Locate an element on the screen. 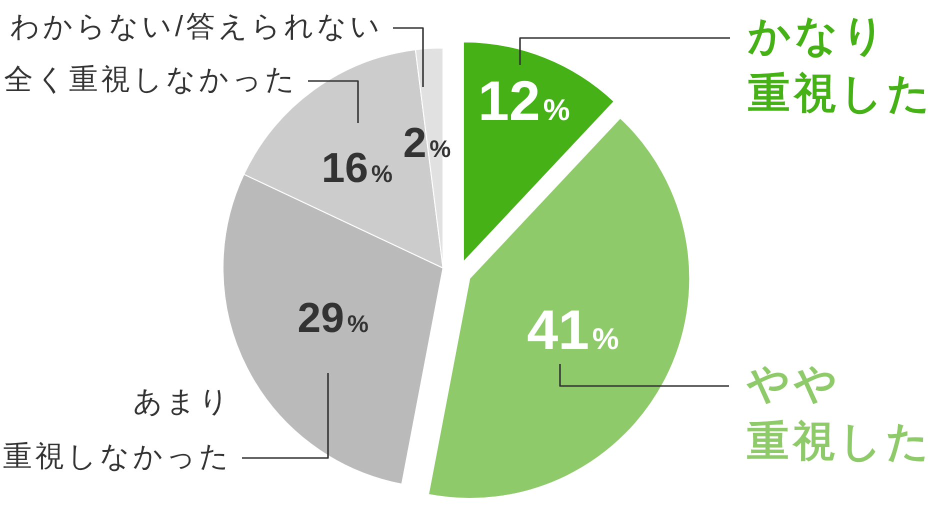 This screenshot has height=519, width=944. data-label: 2% is located at coordinates (427, 142).